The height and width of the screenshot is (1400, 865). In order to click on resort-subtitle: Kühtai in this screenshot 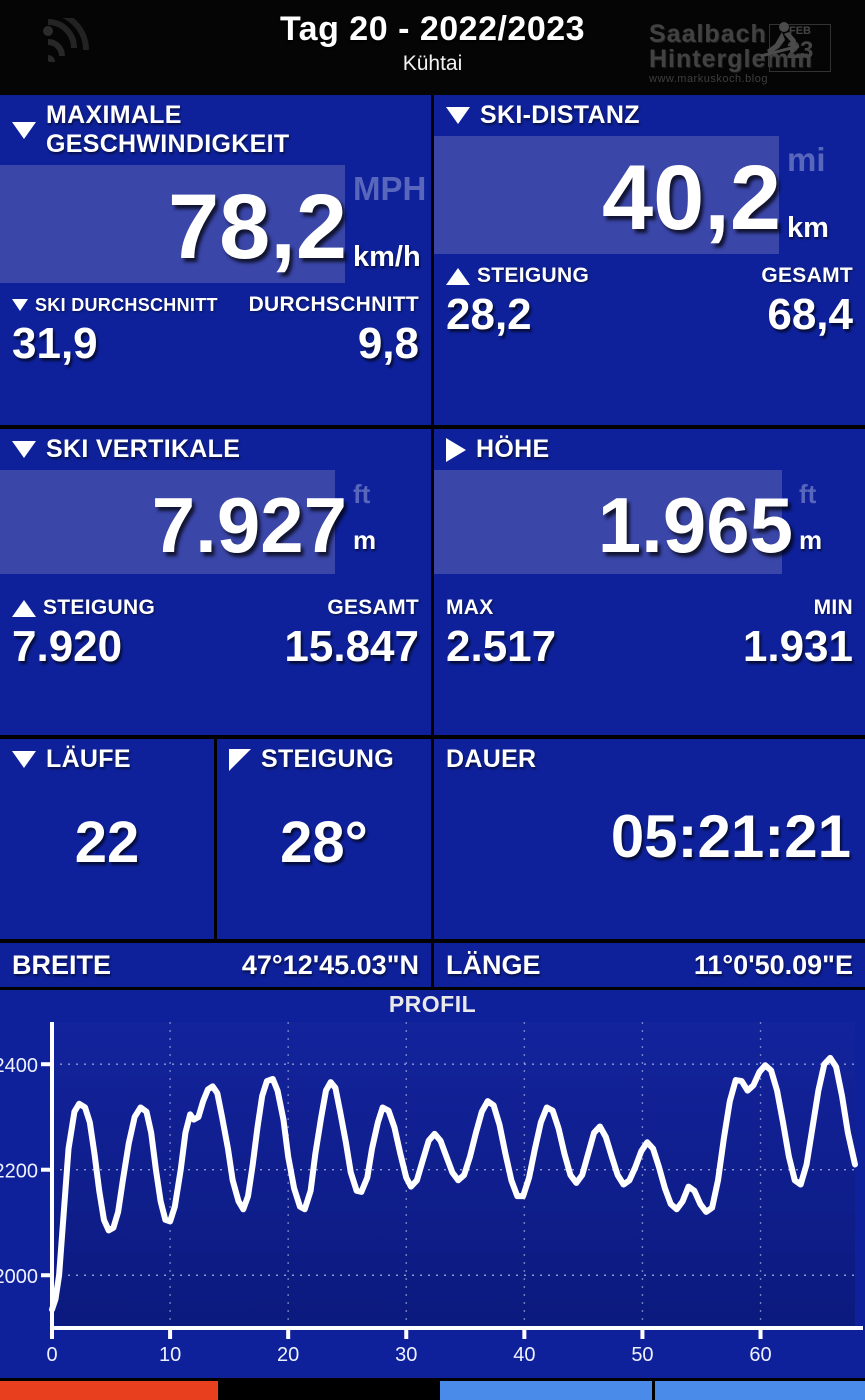, I will do `click(432, 63)`.